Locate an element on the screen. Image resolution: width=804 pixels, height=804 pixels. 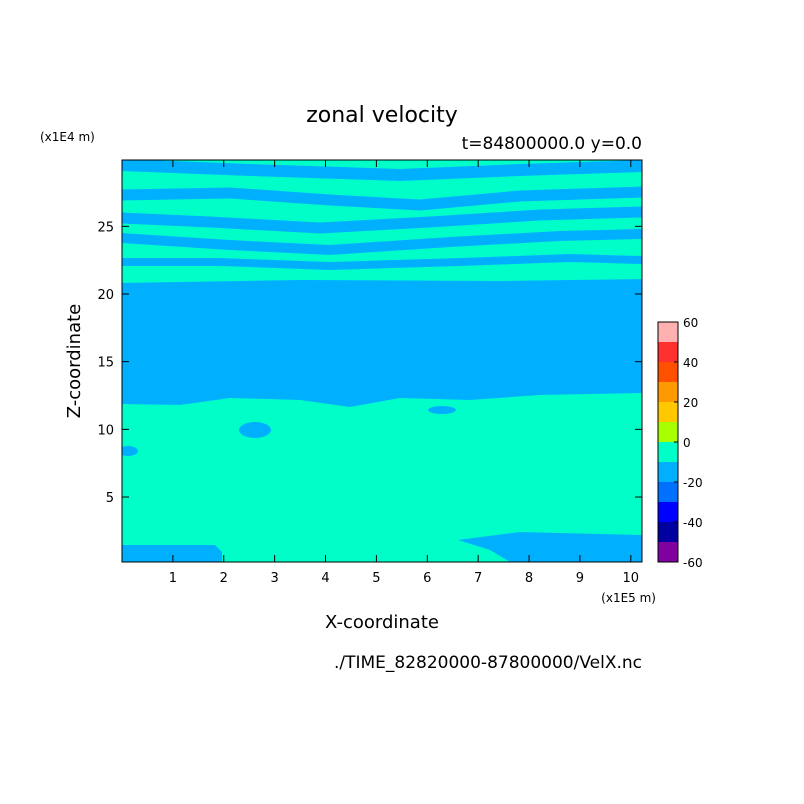
x-tick-label: 10 is located at coordinates (631, 578).